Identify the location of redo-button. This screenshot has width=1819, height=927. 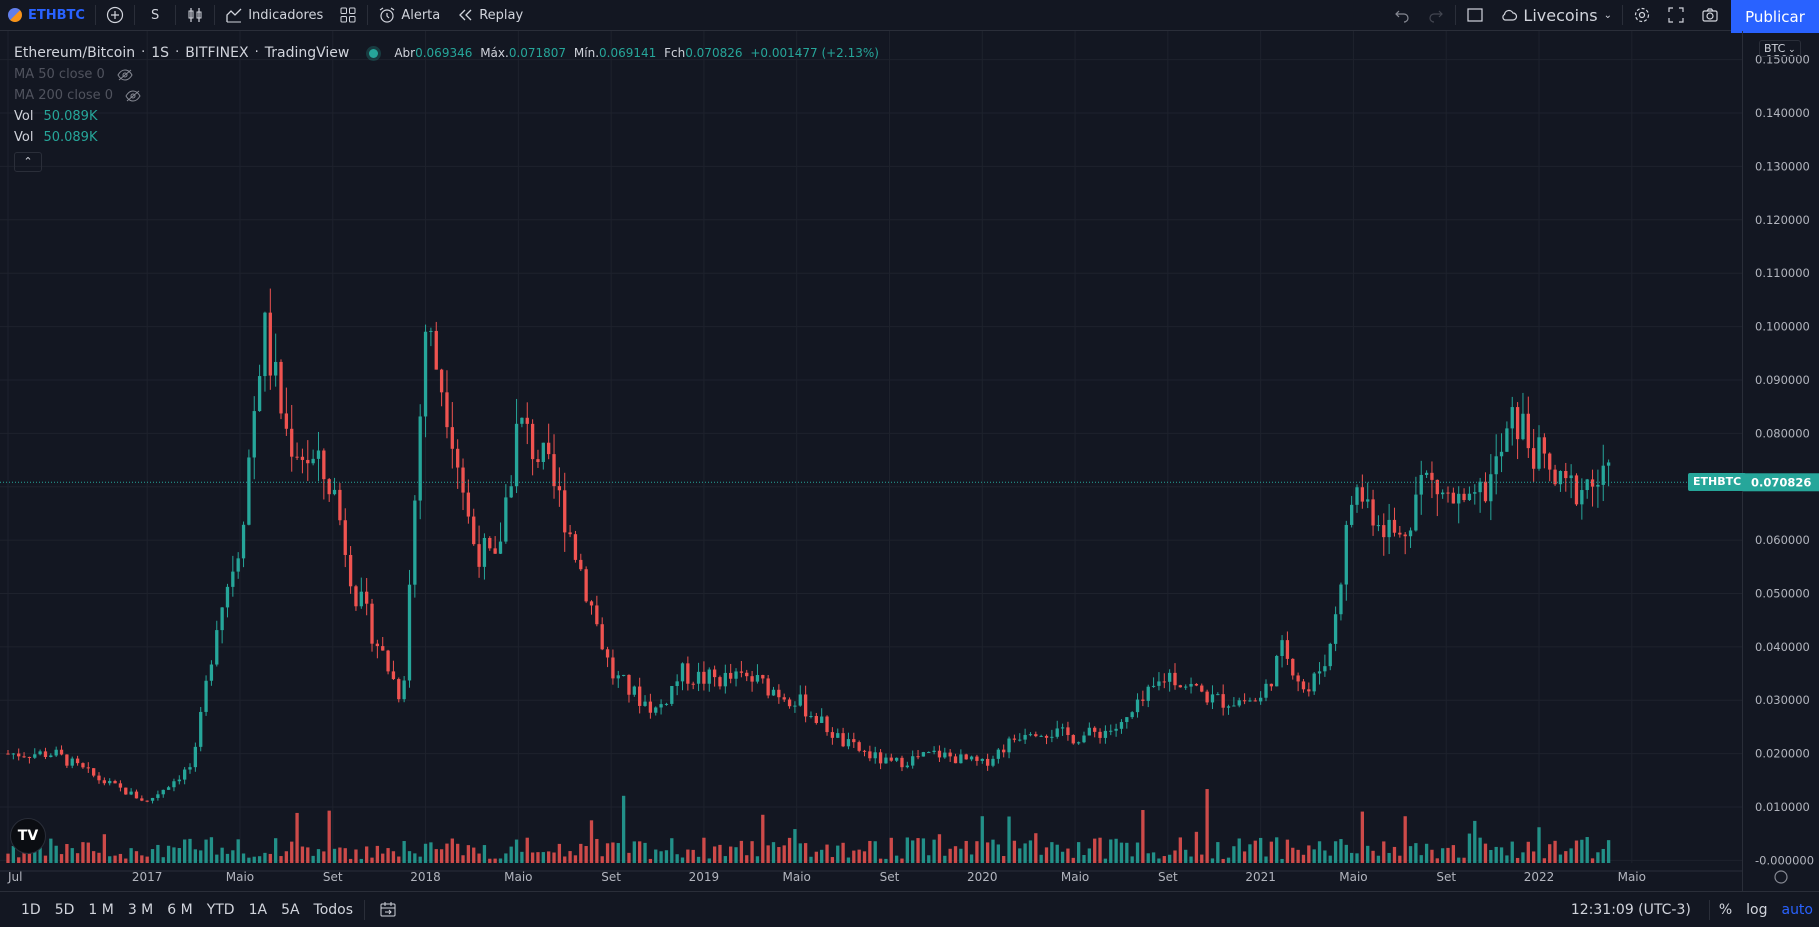
(1436, 15).